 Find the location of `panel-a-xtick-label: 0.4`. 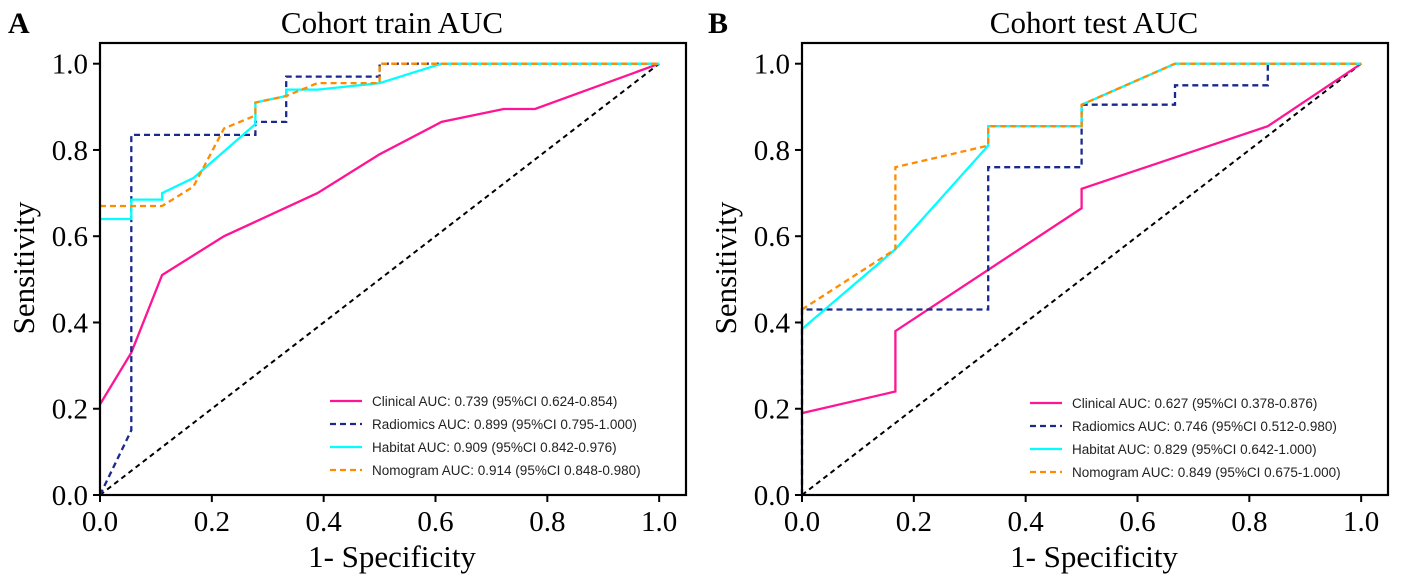

panel-a-xtick-label: 0.4 is located at coordinates (324, 522).